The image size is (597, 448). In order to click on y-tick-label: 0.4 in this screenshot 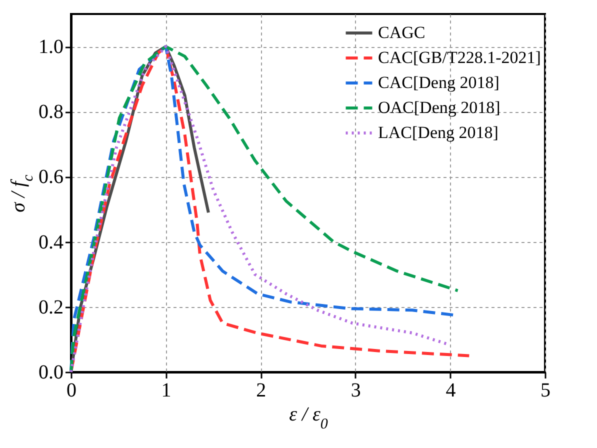, I will do `click(51, 242)`.